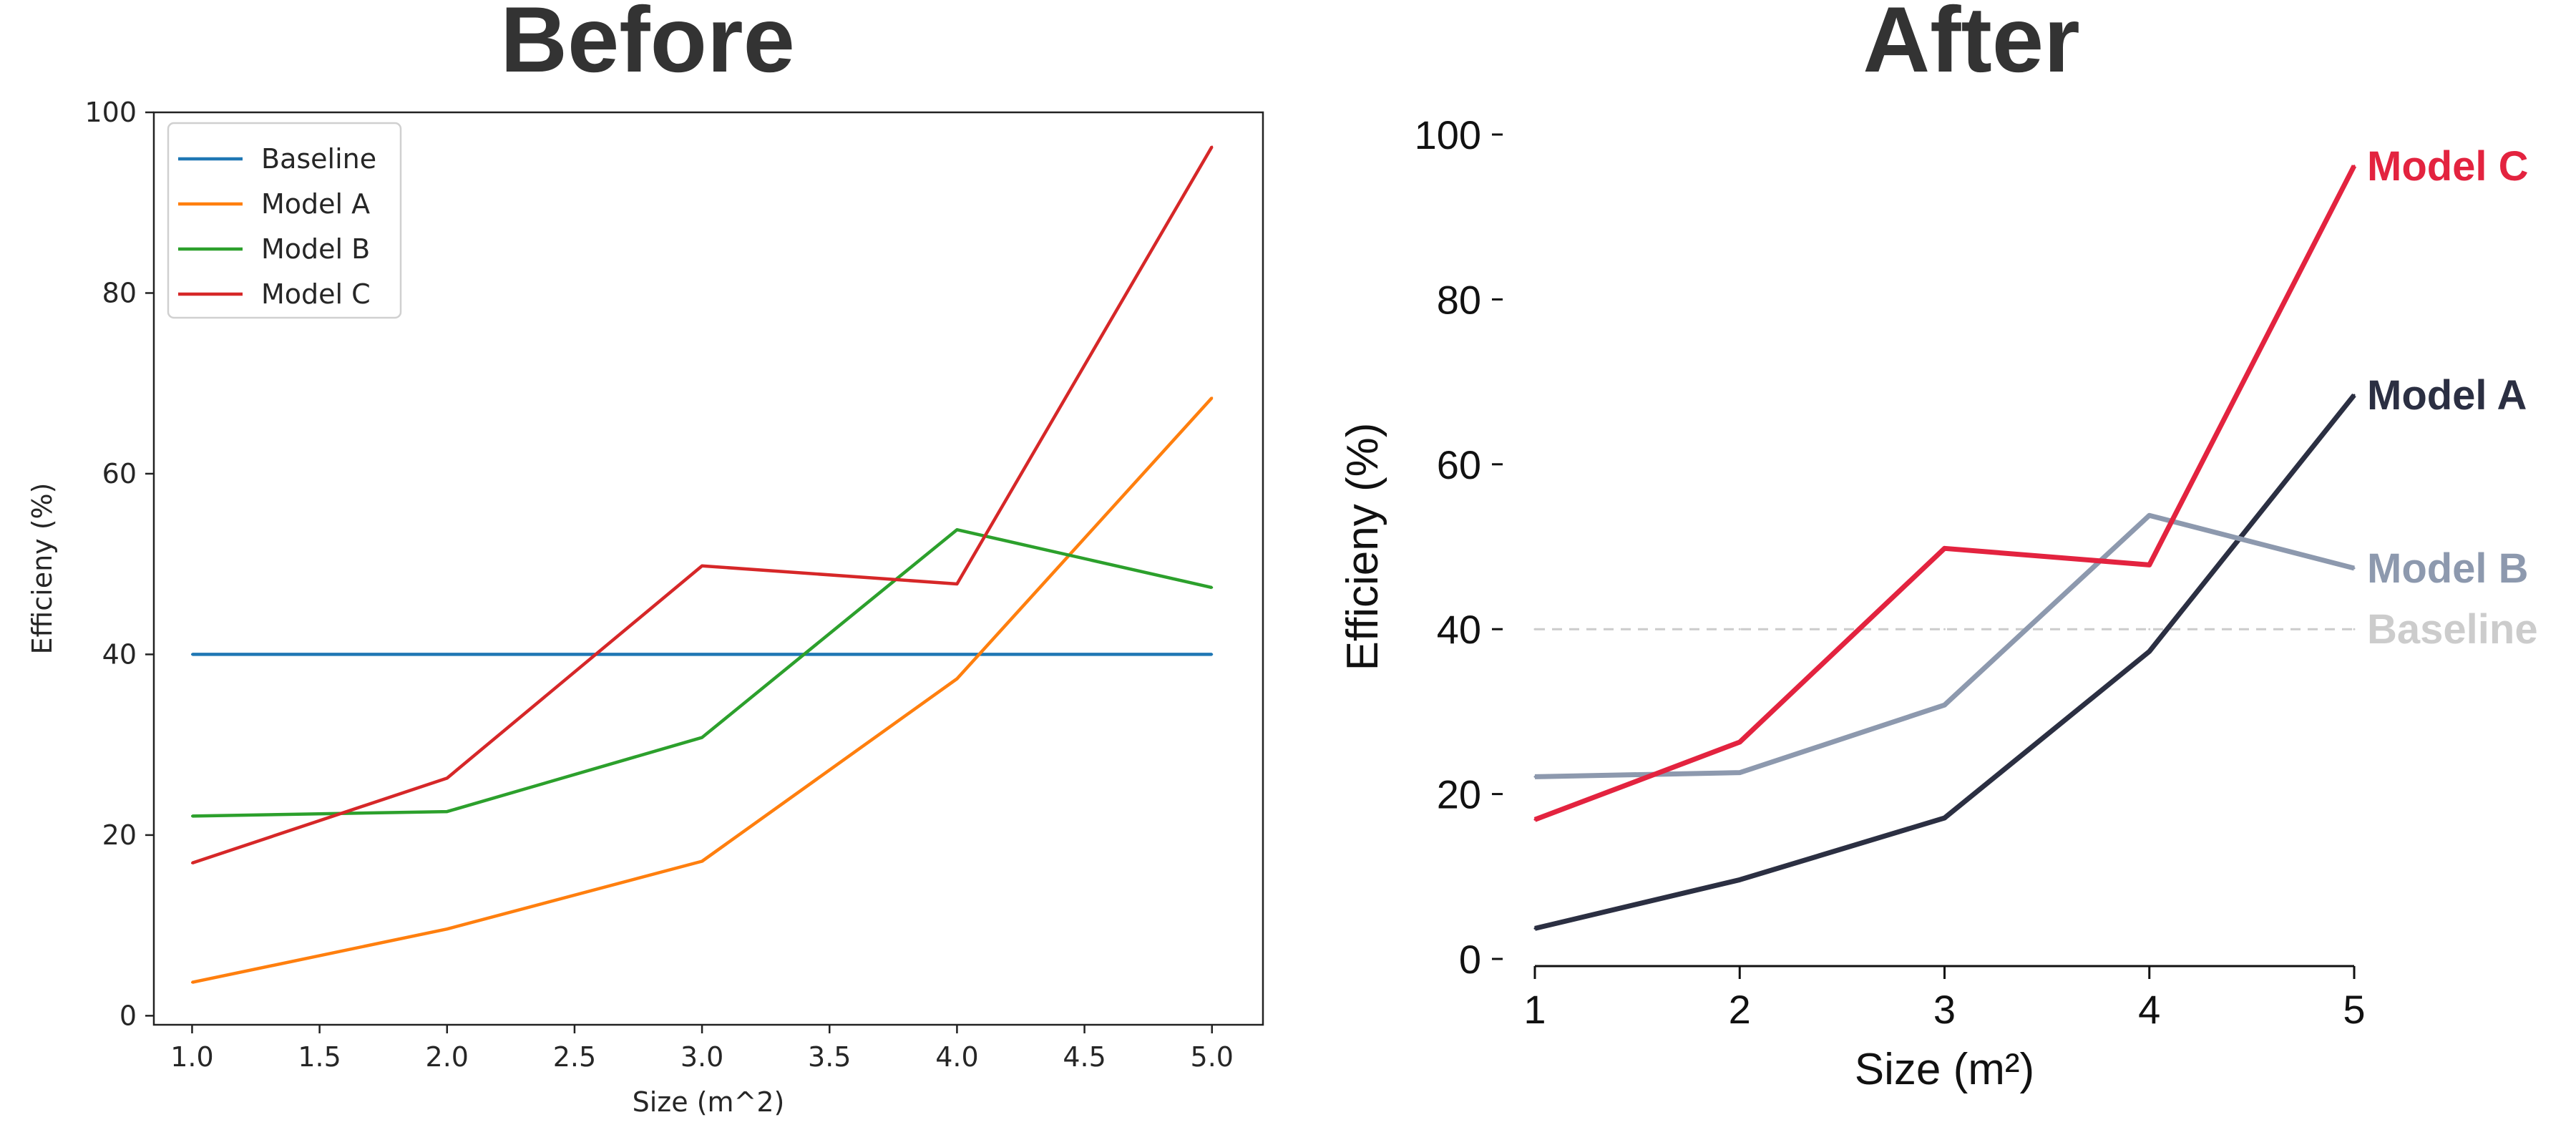  I want to click on x-tick-label: 4, so click(2149, 1009).